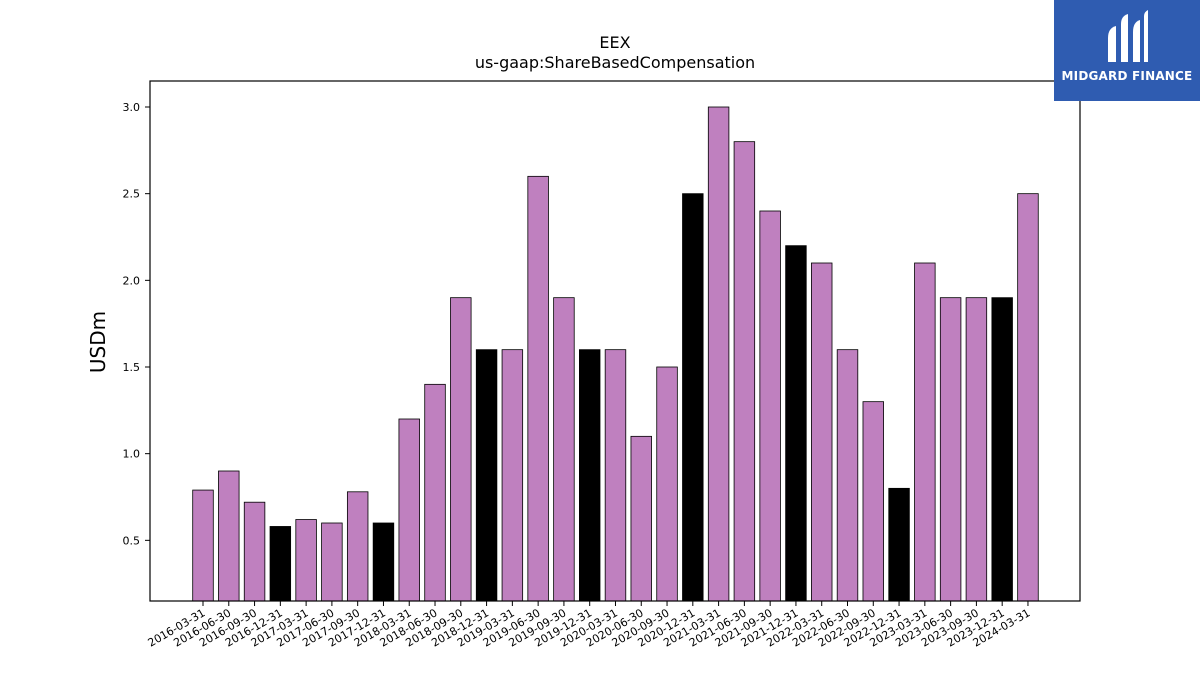 This screenshot has width=1200, height=675. I want to click on brand-logo: MIDGARD FINANCE, so click(1127, 50).